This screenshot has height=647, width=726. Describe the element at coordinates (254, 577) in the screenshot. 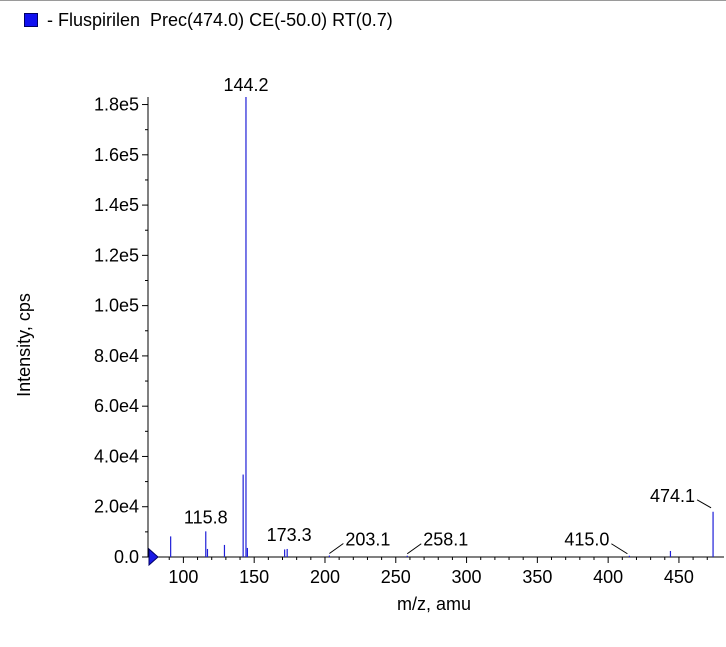

I see `x-tick-label: 150` at that location.